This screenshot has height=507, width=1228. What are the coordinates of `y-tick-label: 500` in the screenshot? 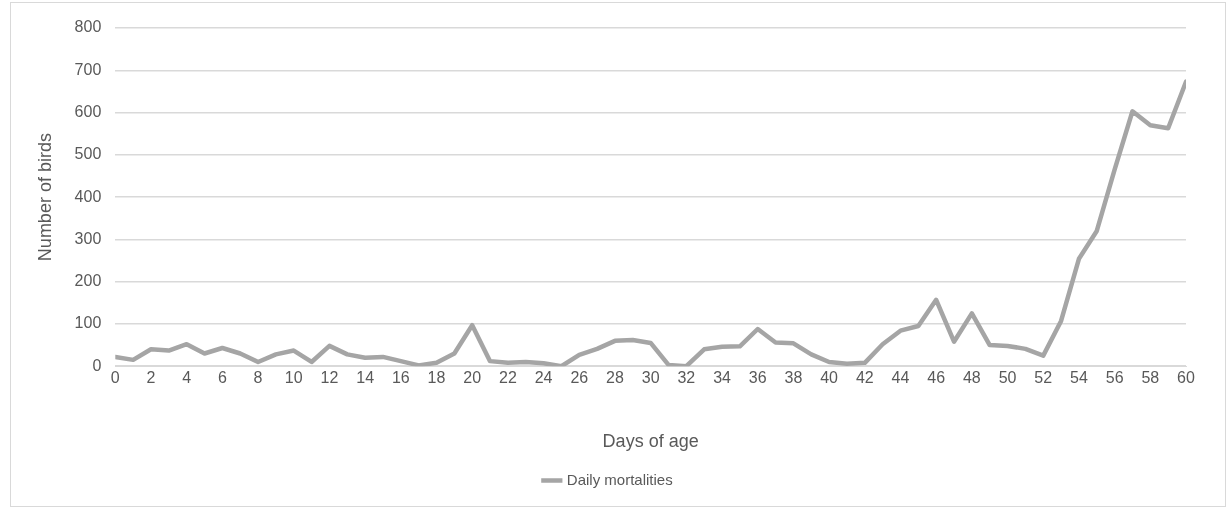 It's located at (88, 154).